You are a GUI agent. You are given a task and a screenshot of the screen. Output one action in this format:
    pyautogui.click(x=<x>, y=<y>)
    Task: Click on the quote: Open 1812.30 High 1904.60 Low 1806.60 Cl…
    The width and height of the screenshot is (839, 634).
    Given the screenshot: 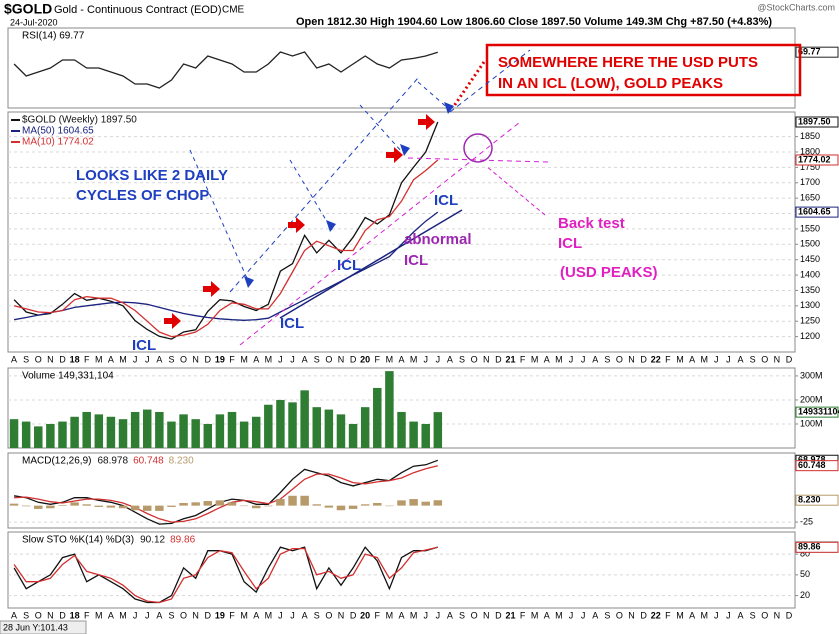 What is the action you would take?
    pyautogui.click(x=534, y=22)
    